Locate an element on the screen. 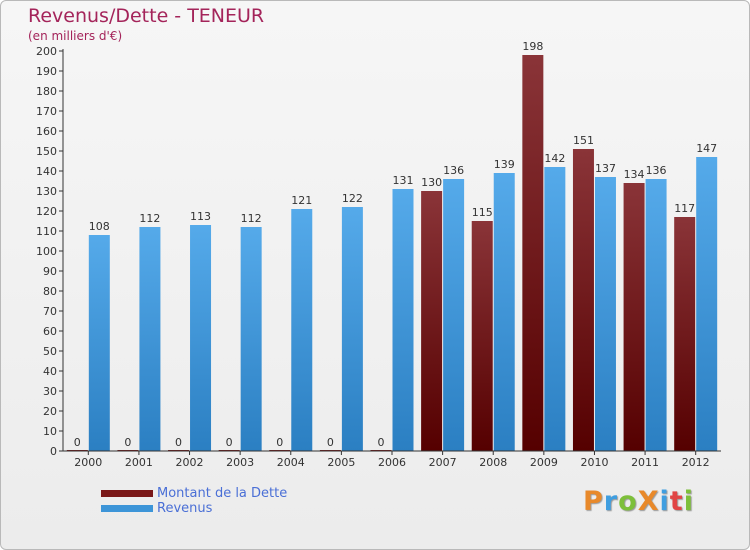 The height and width of the screenshot is (550, 750). y-tick-label: 70 is located at coordinates (50, 311).